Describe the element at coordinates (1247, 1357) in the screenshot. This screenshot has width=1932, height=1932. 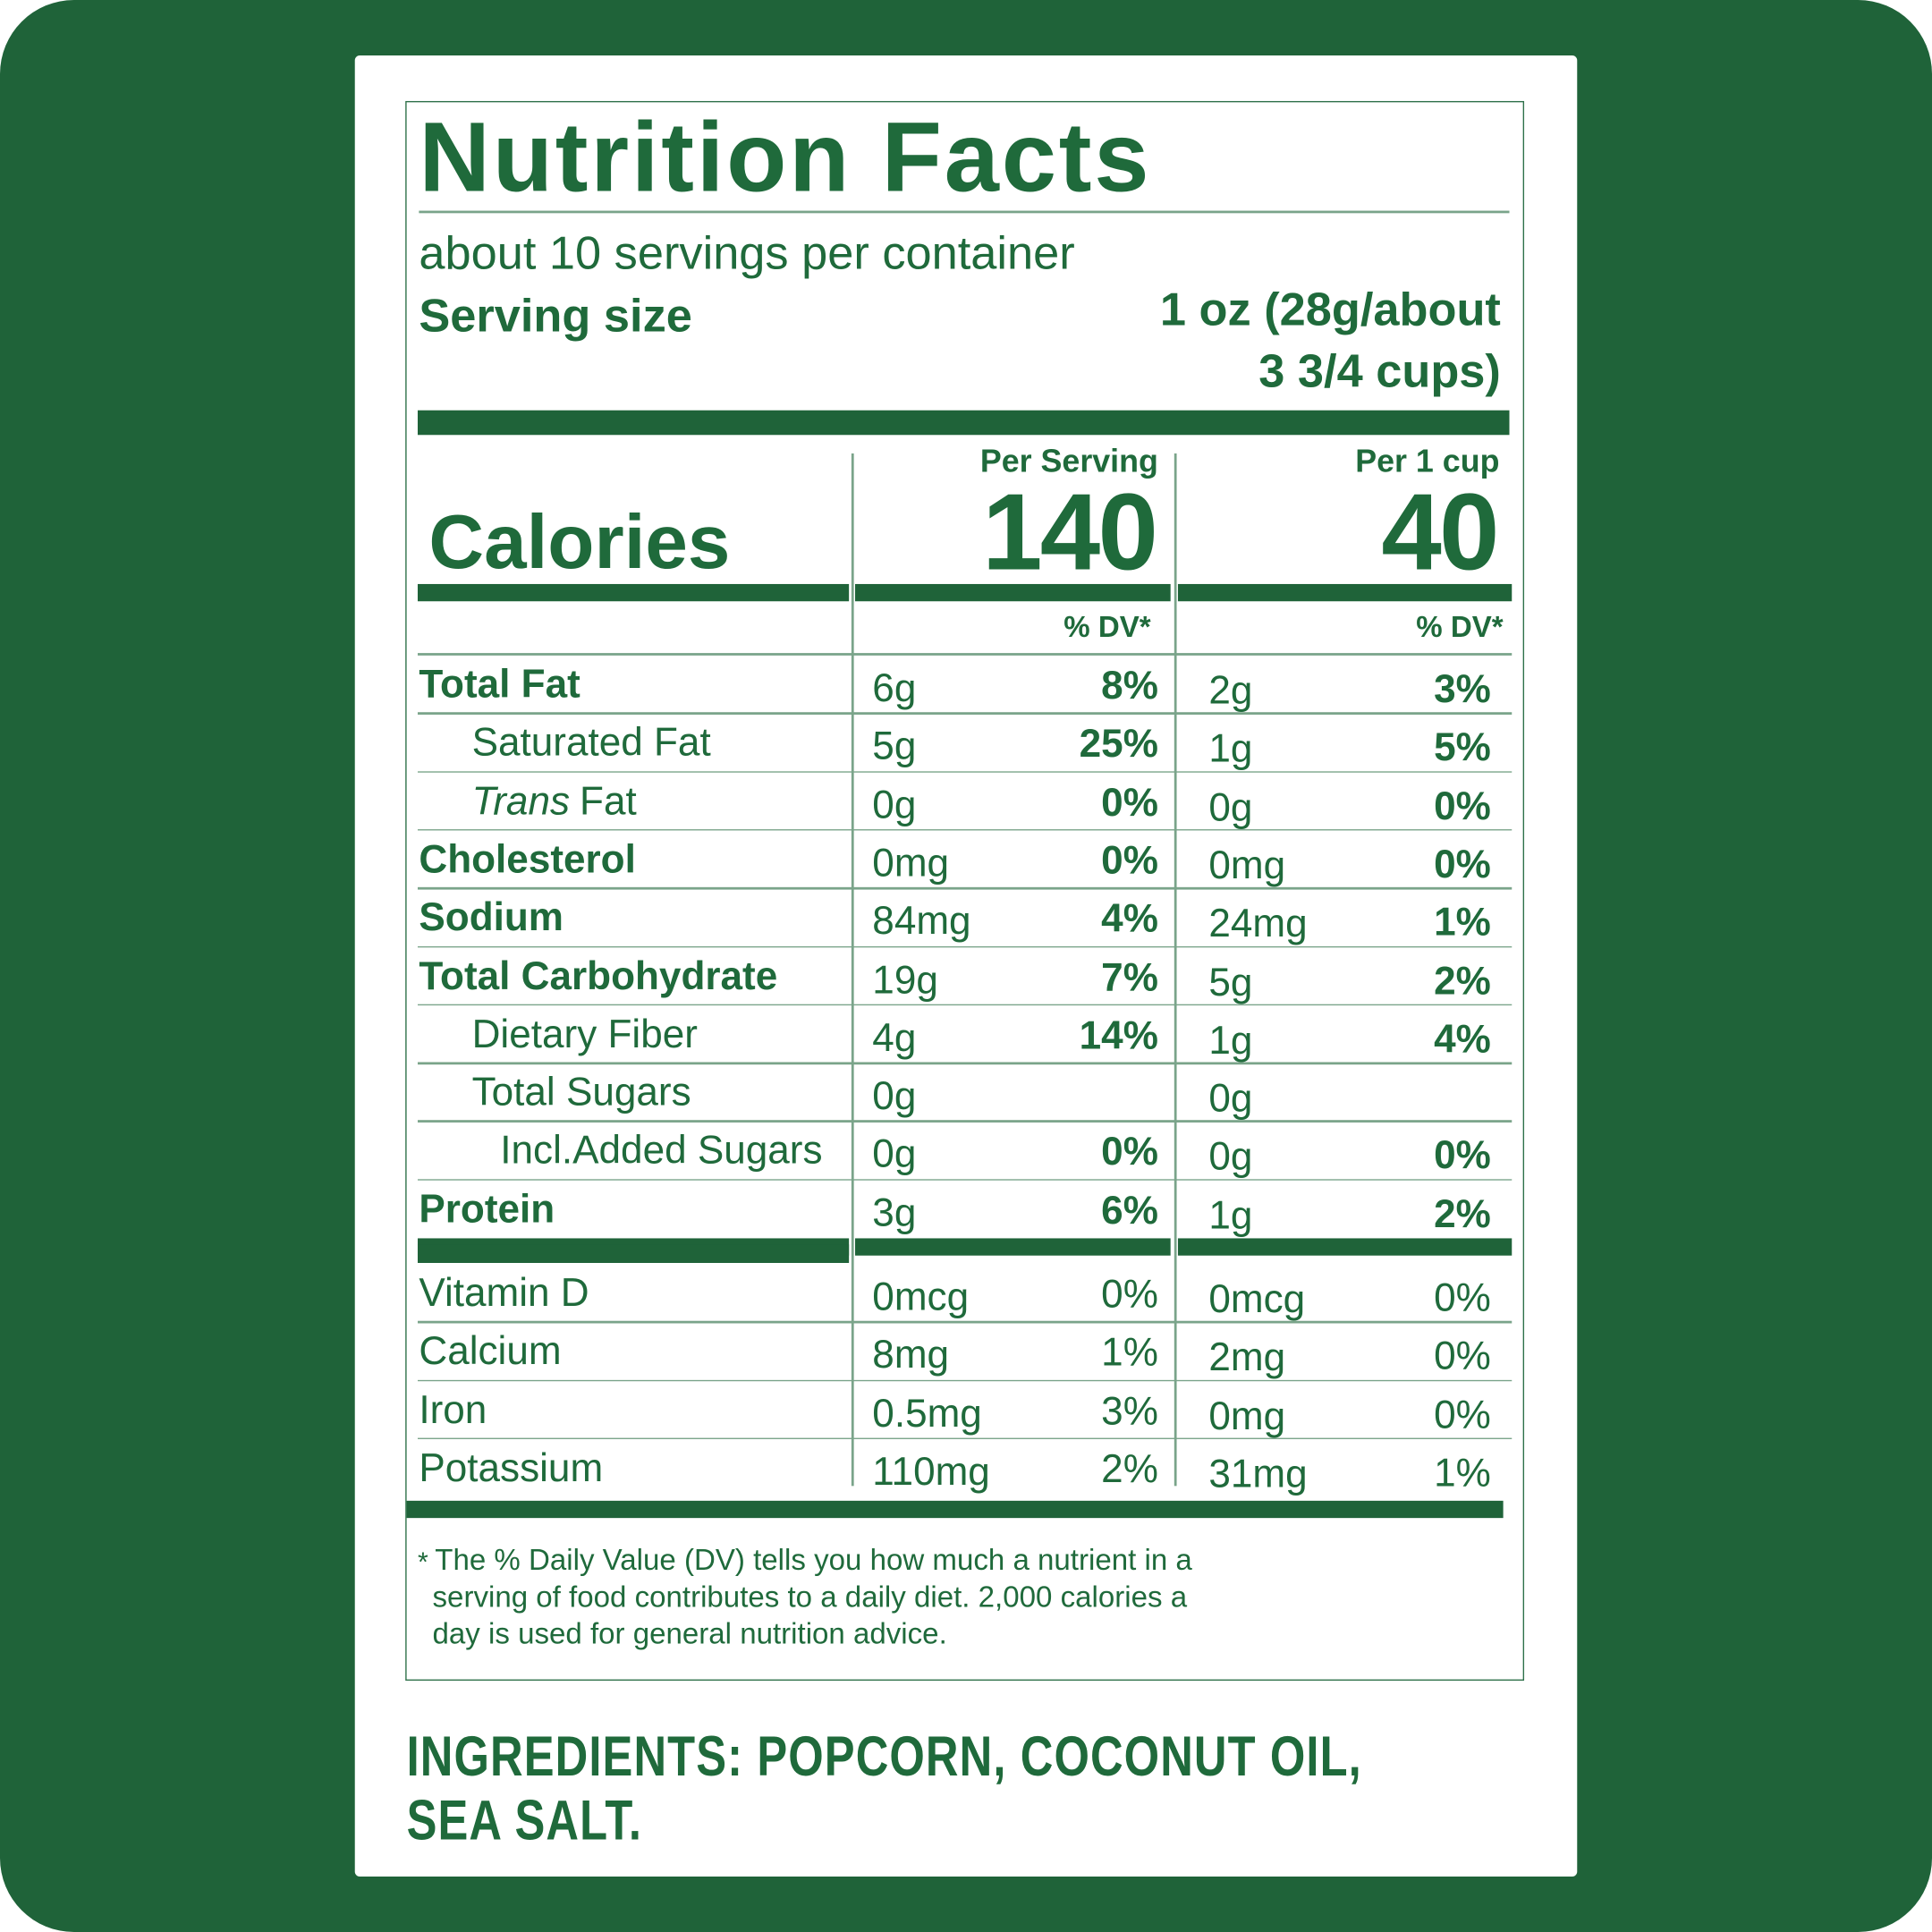
I see `amount: 2mg` at that location.